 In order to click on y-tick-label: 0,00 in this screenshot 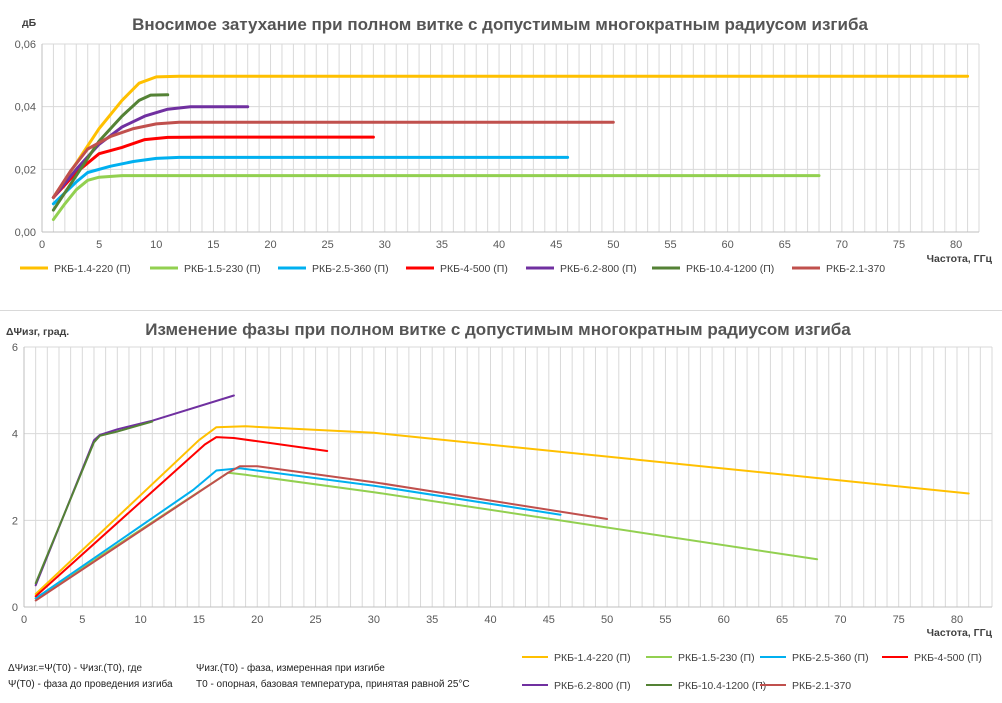, I will do `click(25, 233)`.